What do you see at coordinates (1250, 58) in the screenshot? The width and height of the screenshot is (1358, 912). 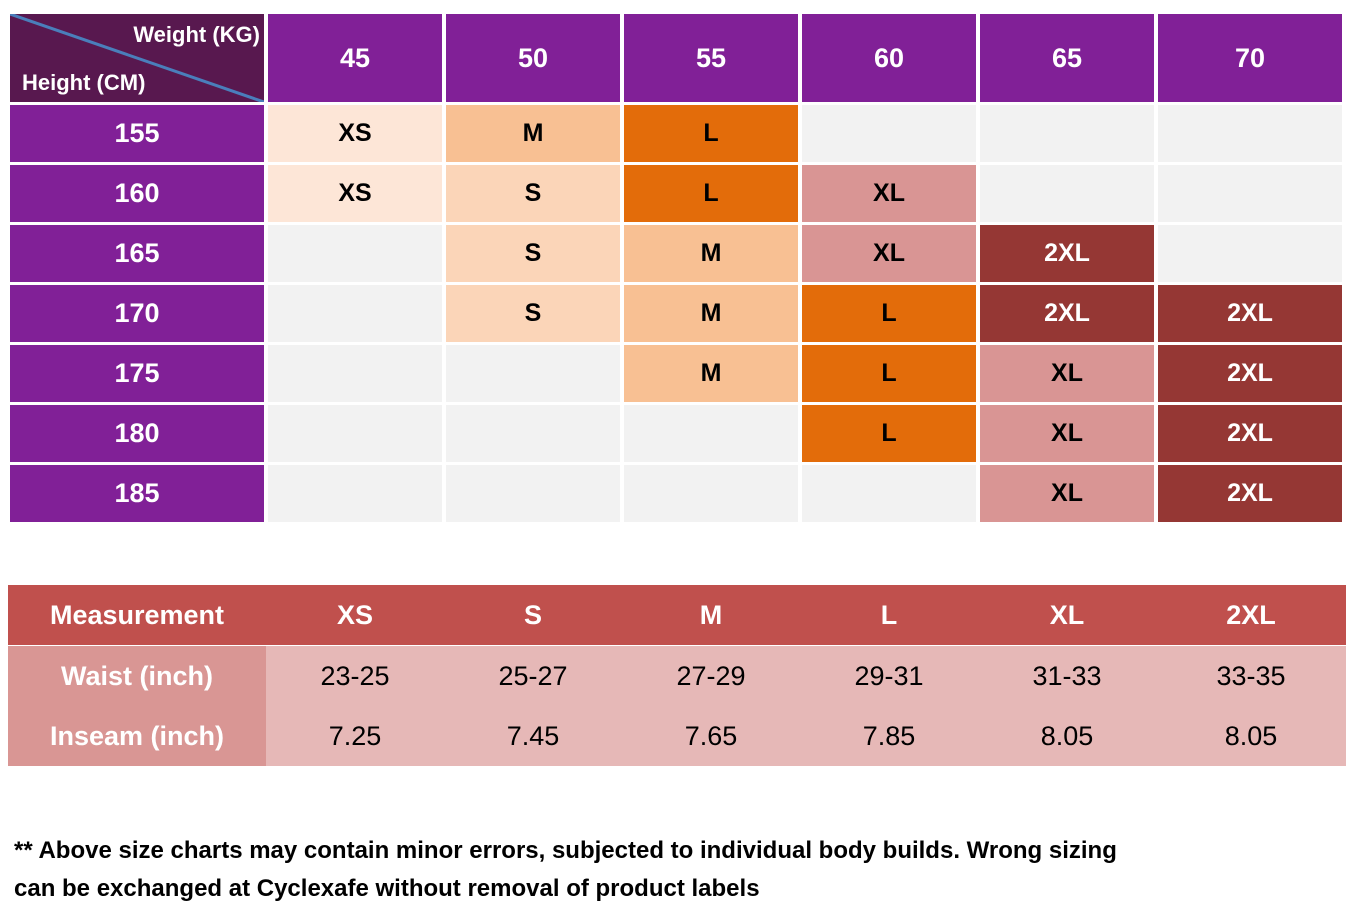 I see `weight-header: 70` at bounding box center [1250, 58].